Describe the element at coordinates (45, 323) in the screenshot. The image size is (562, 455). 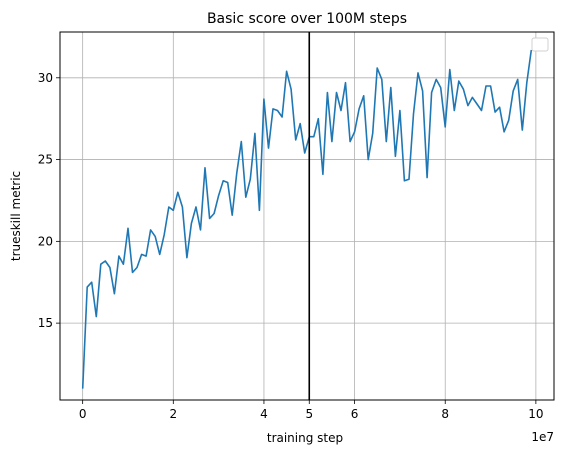
I see `y-tick-label: 15` at that location.